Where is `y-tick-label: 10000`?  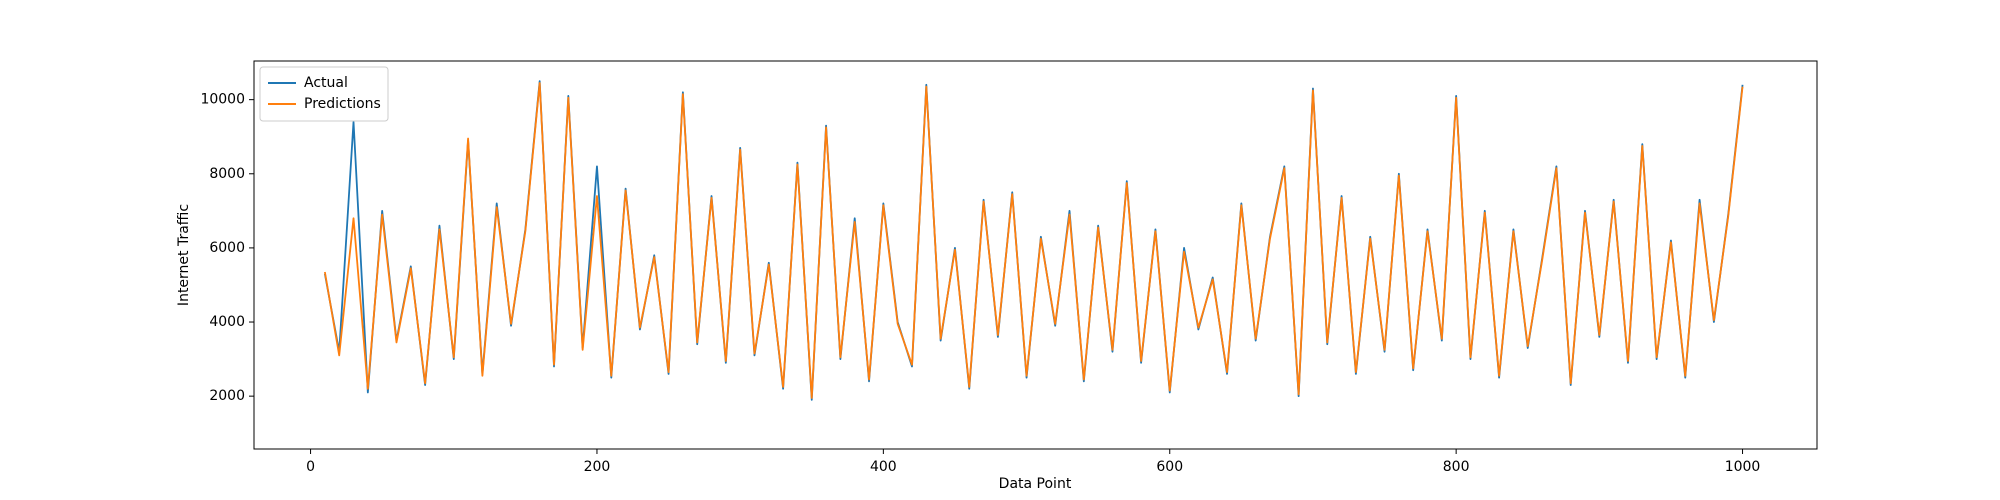 y-tick-label: 10000 is located at coordinates (222, 100).